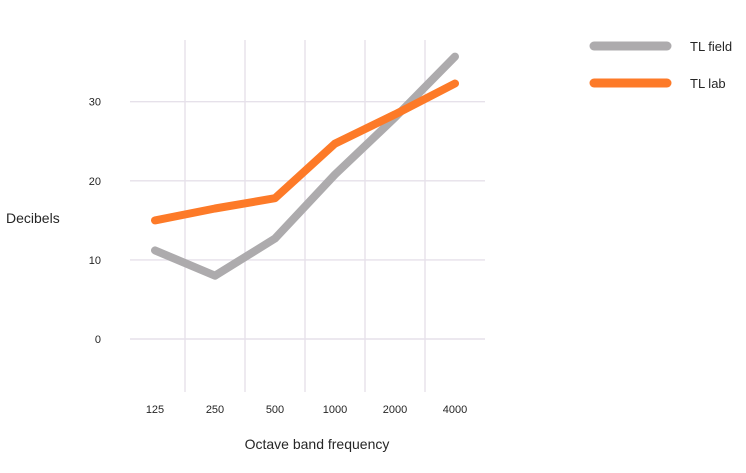  What do you see at coordinates (660, 65) in the screenshot?
I see `legend: TL field TL lab` at bounding box center [660, 65].